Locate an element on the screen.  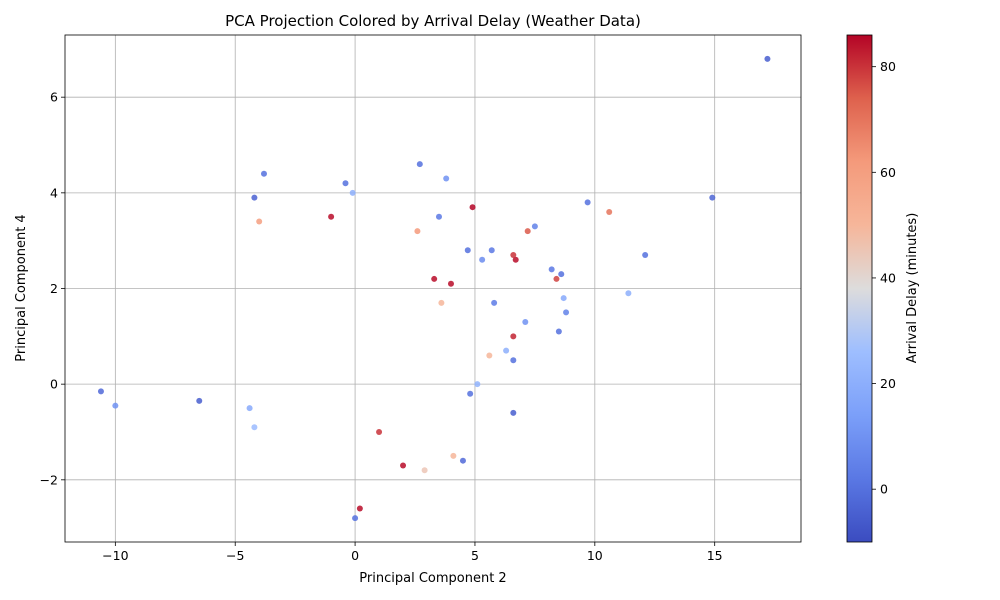
x-tick-label: −10 is located at coordinates (115, 555).